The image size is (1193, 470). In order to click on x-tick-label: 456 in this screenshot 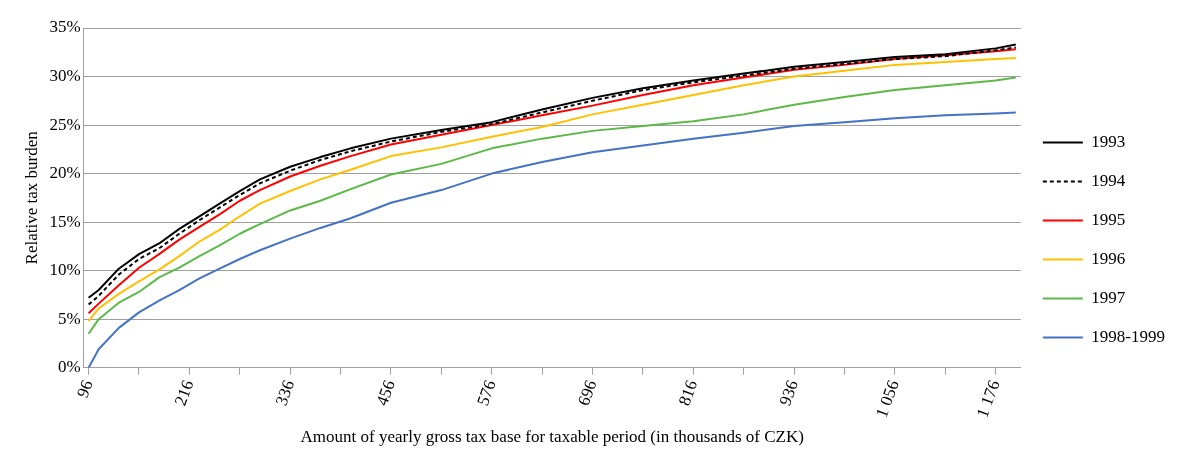, I will do `click(385, 393)`.